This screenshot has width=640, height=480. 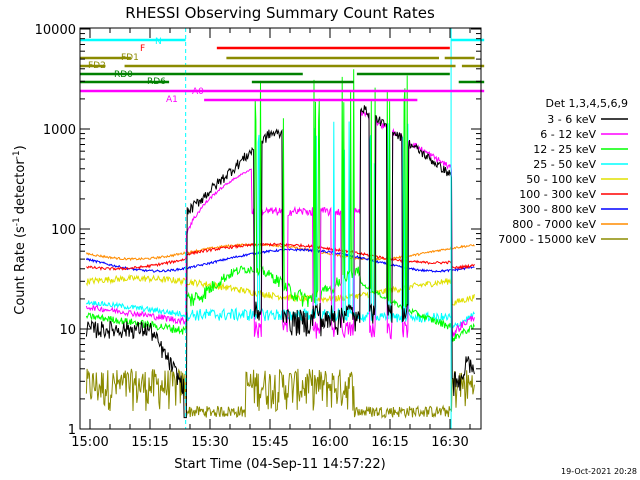 What do you see at coordinates (571, 119) in the screenshot?
I see `legend-entry-label: 3 - 6 keV` at bounding box center [571, 119].